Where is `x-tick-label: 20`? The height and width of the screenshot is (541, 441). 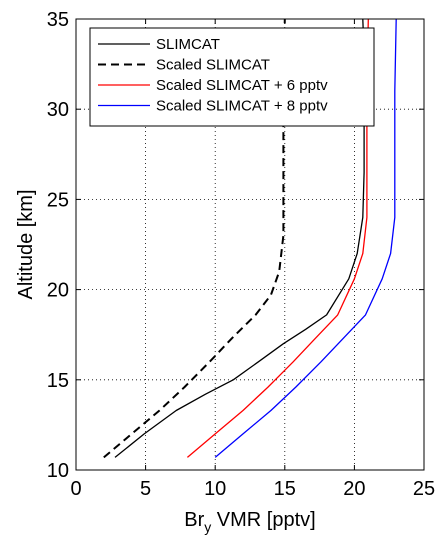
x-tick-label: 20 is located at coordinates (354, 489).